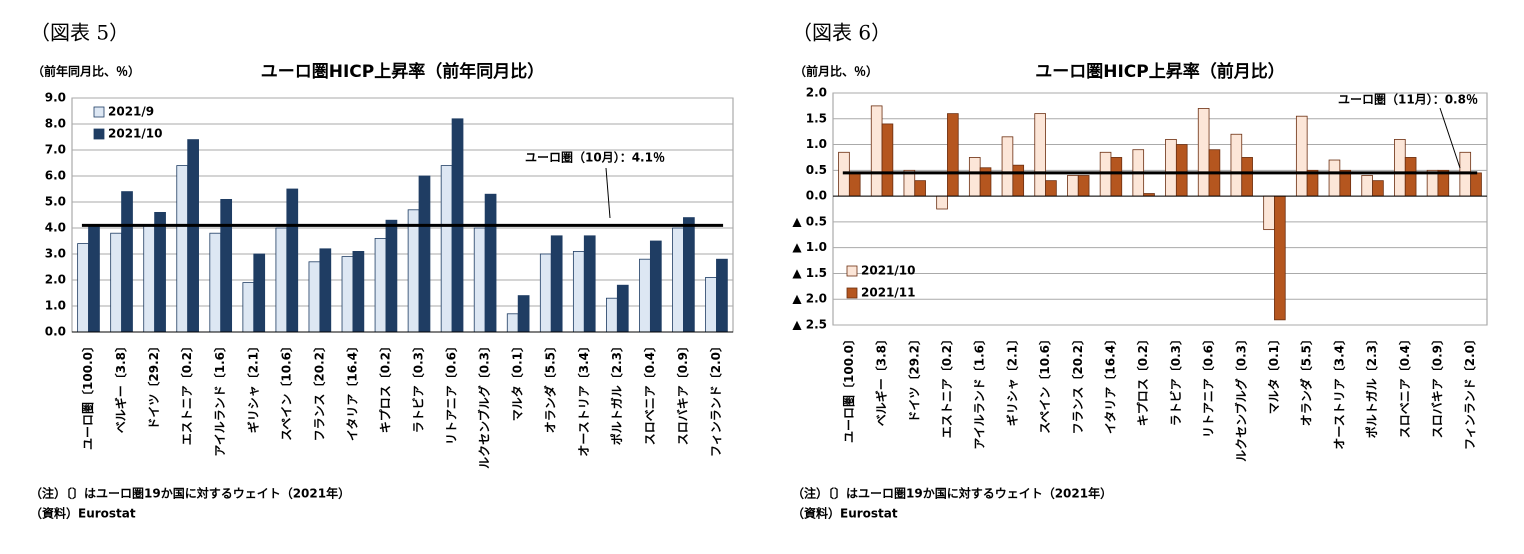 The height and width of the screenshot is (554, 1524). What do you see at coordinates (153, 385) in the screenshot?
I see `x-tick-label: ドイツ〔29.2〕` at bounding box center [153, 385].